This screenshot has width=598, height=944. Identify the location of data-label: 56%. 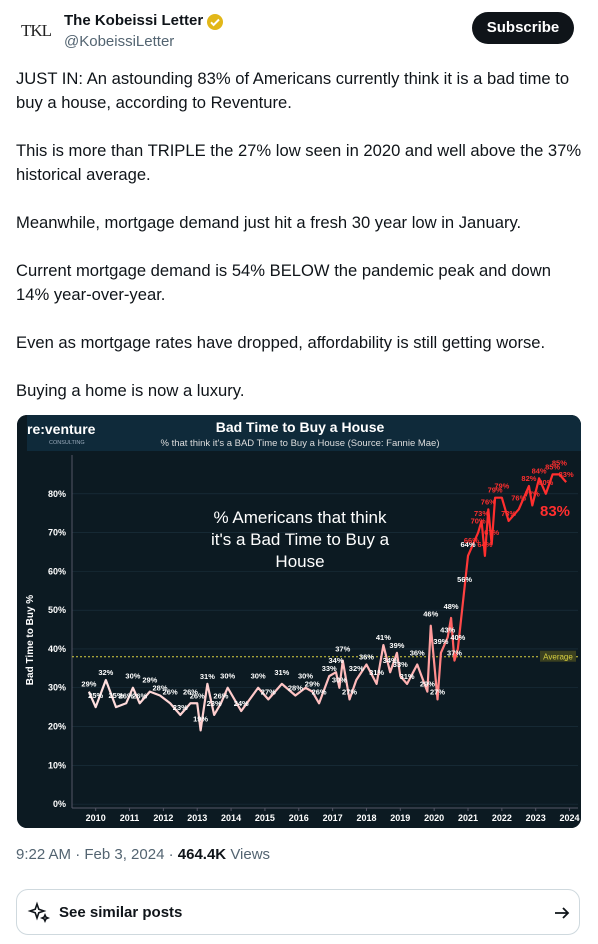
(464, 579).